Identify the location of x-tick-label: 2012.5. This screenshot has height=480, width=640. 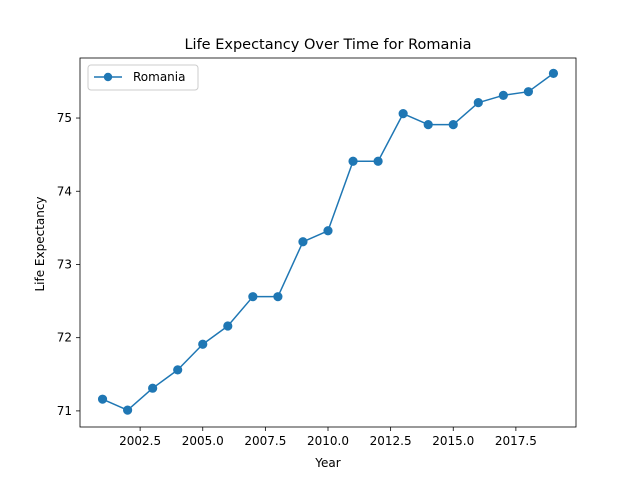
(391, 441).